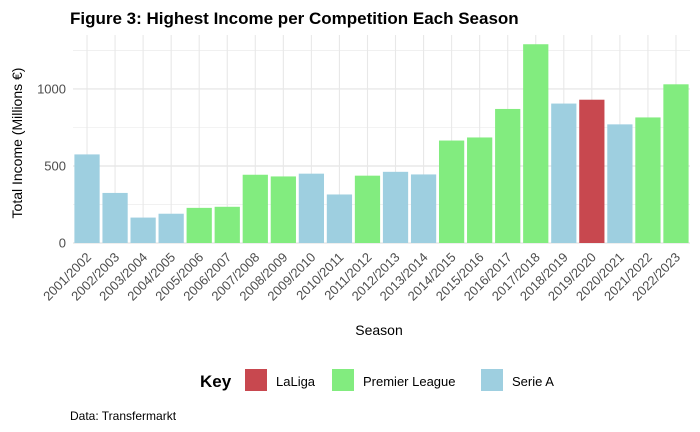 Image resolution: width=700 pixels, height=432 pixels. I want to click on bar-2003-2004, so click(143, 230).